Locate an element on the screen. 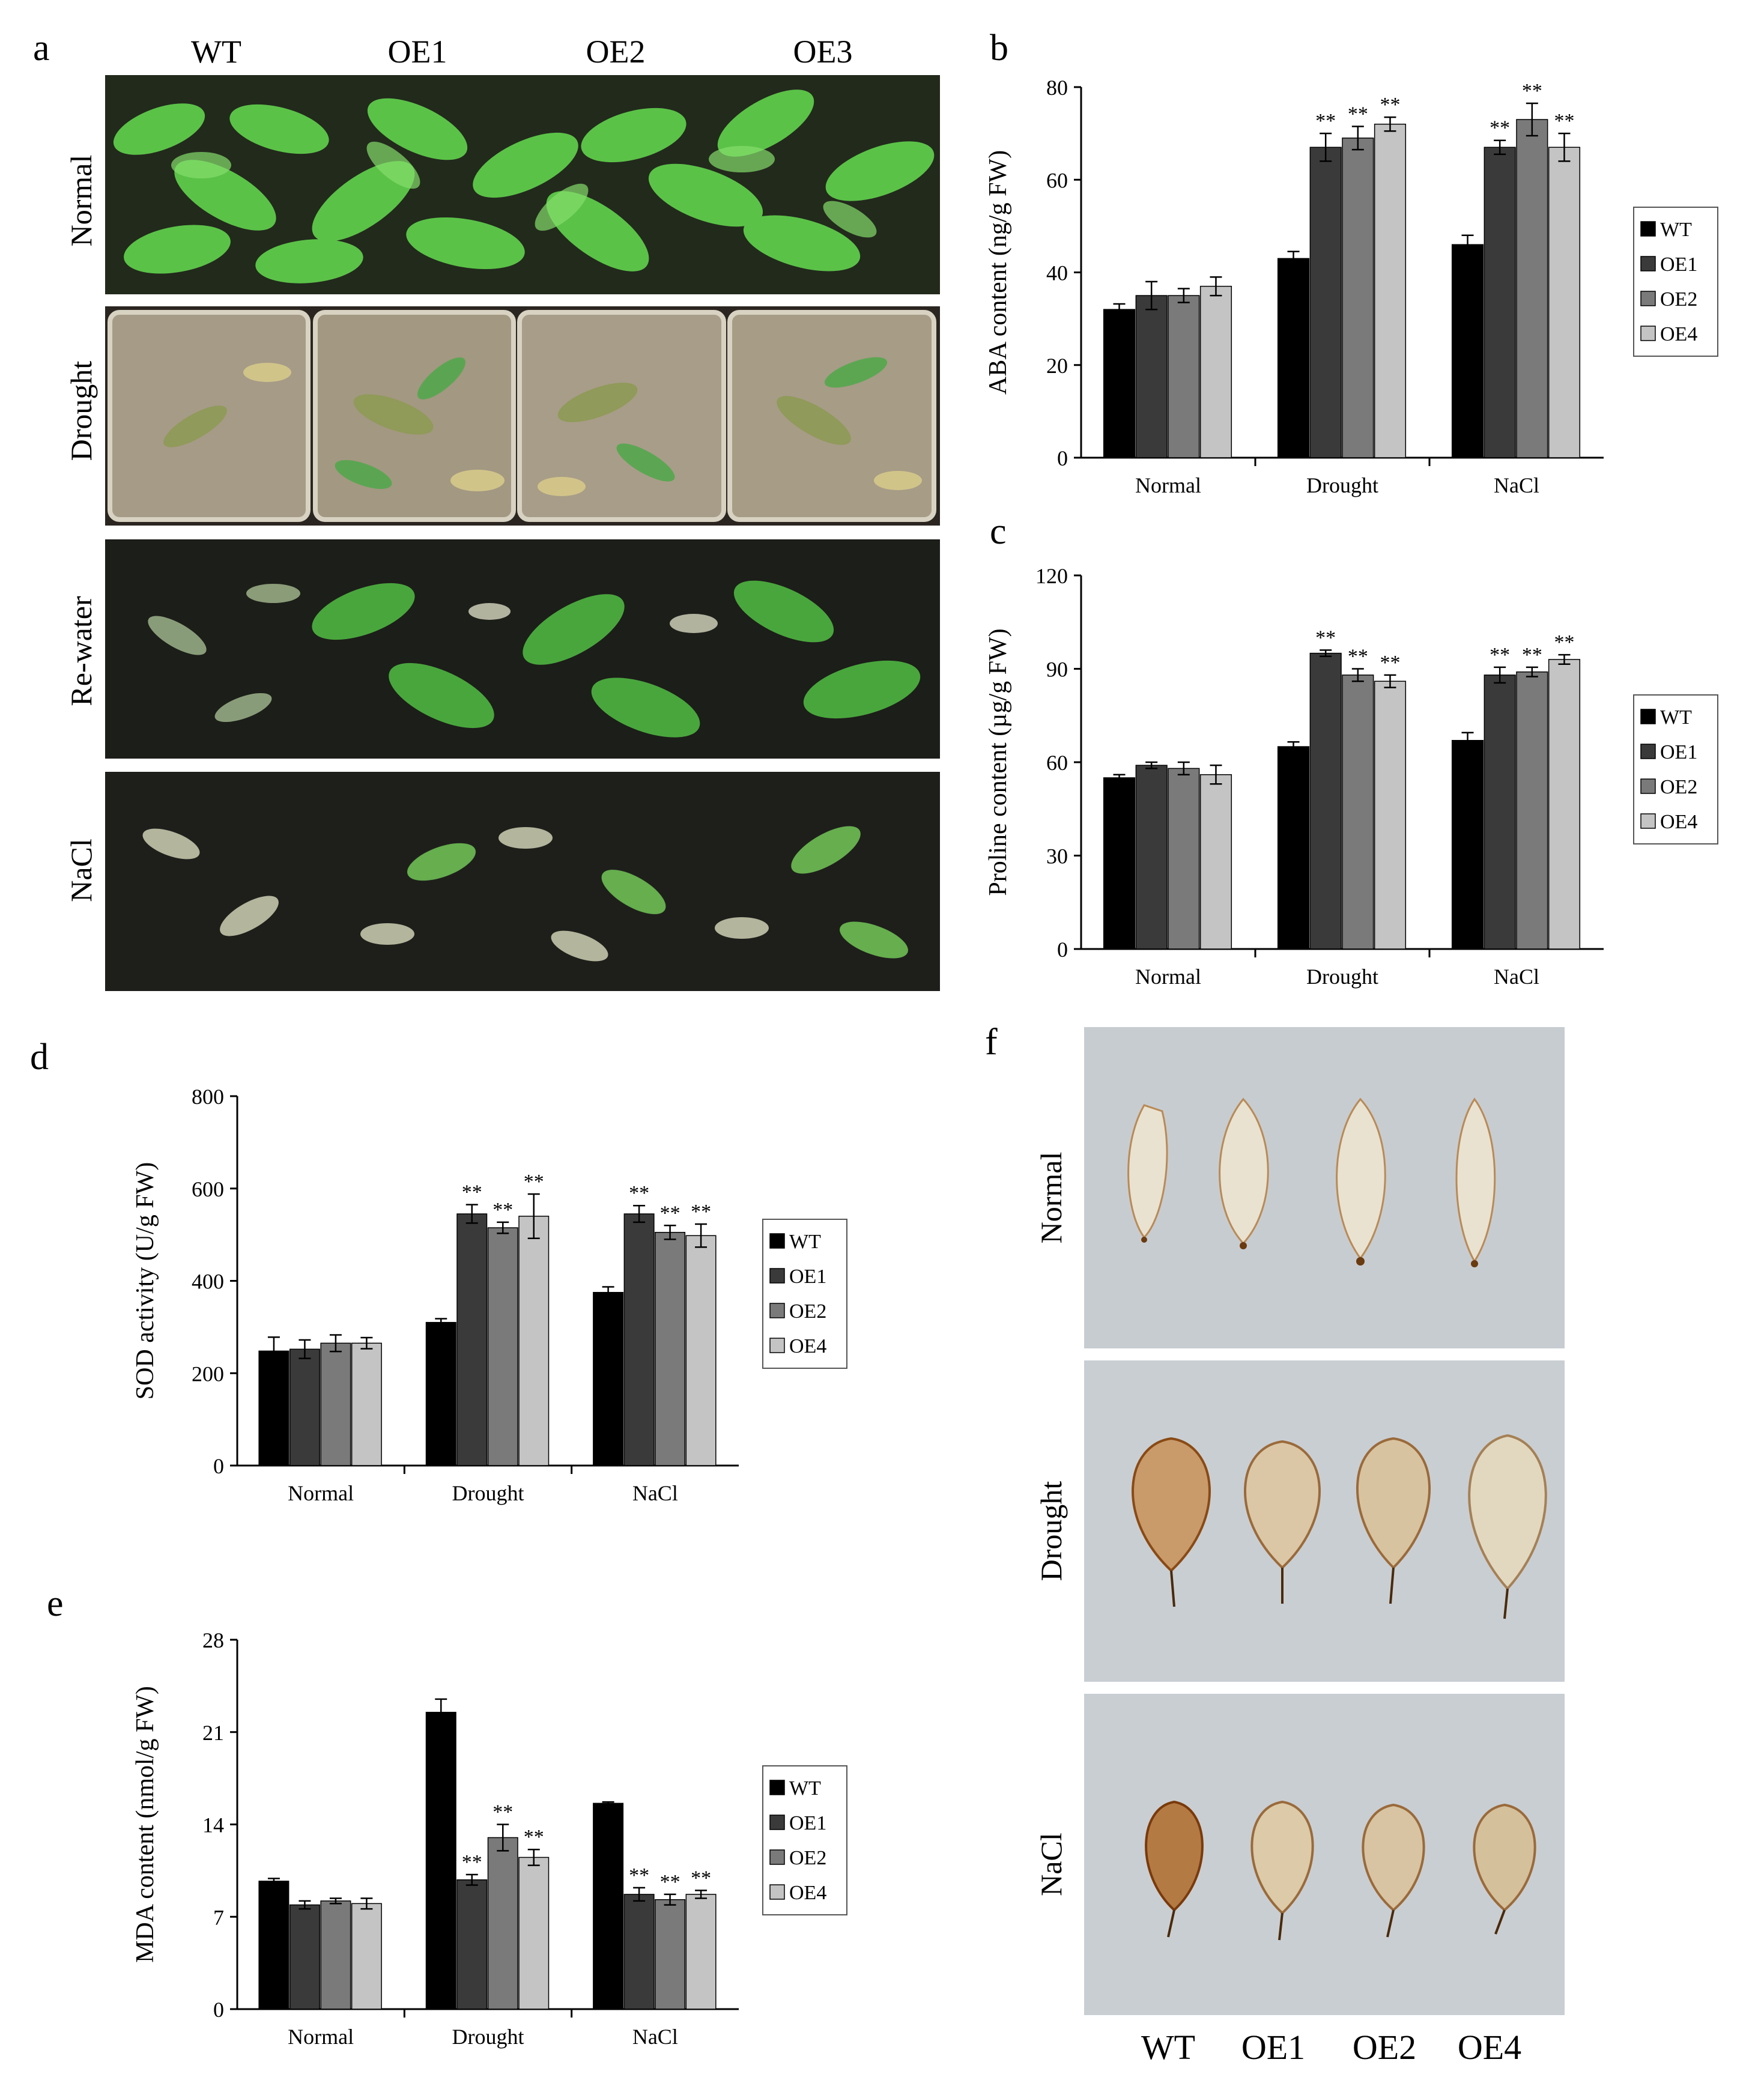 The image size is (1764, 2086). photo-drought is located at coordinates (522, 416).